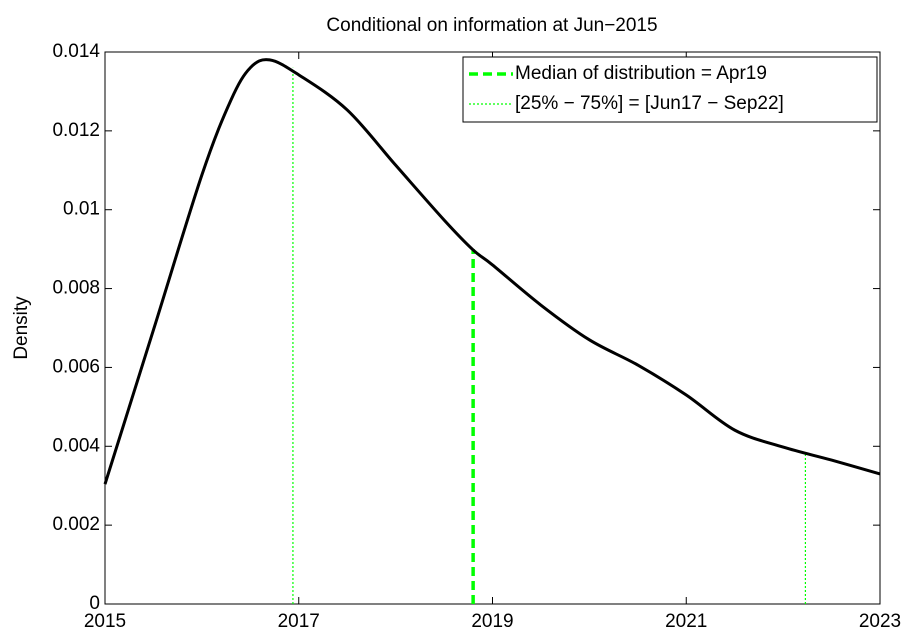 The image size is (907, 634). What do you see at coordinates (76, 445) in the screenshot?
I see `y-tick-label: 0.004` at bounding box center [76, 445].